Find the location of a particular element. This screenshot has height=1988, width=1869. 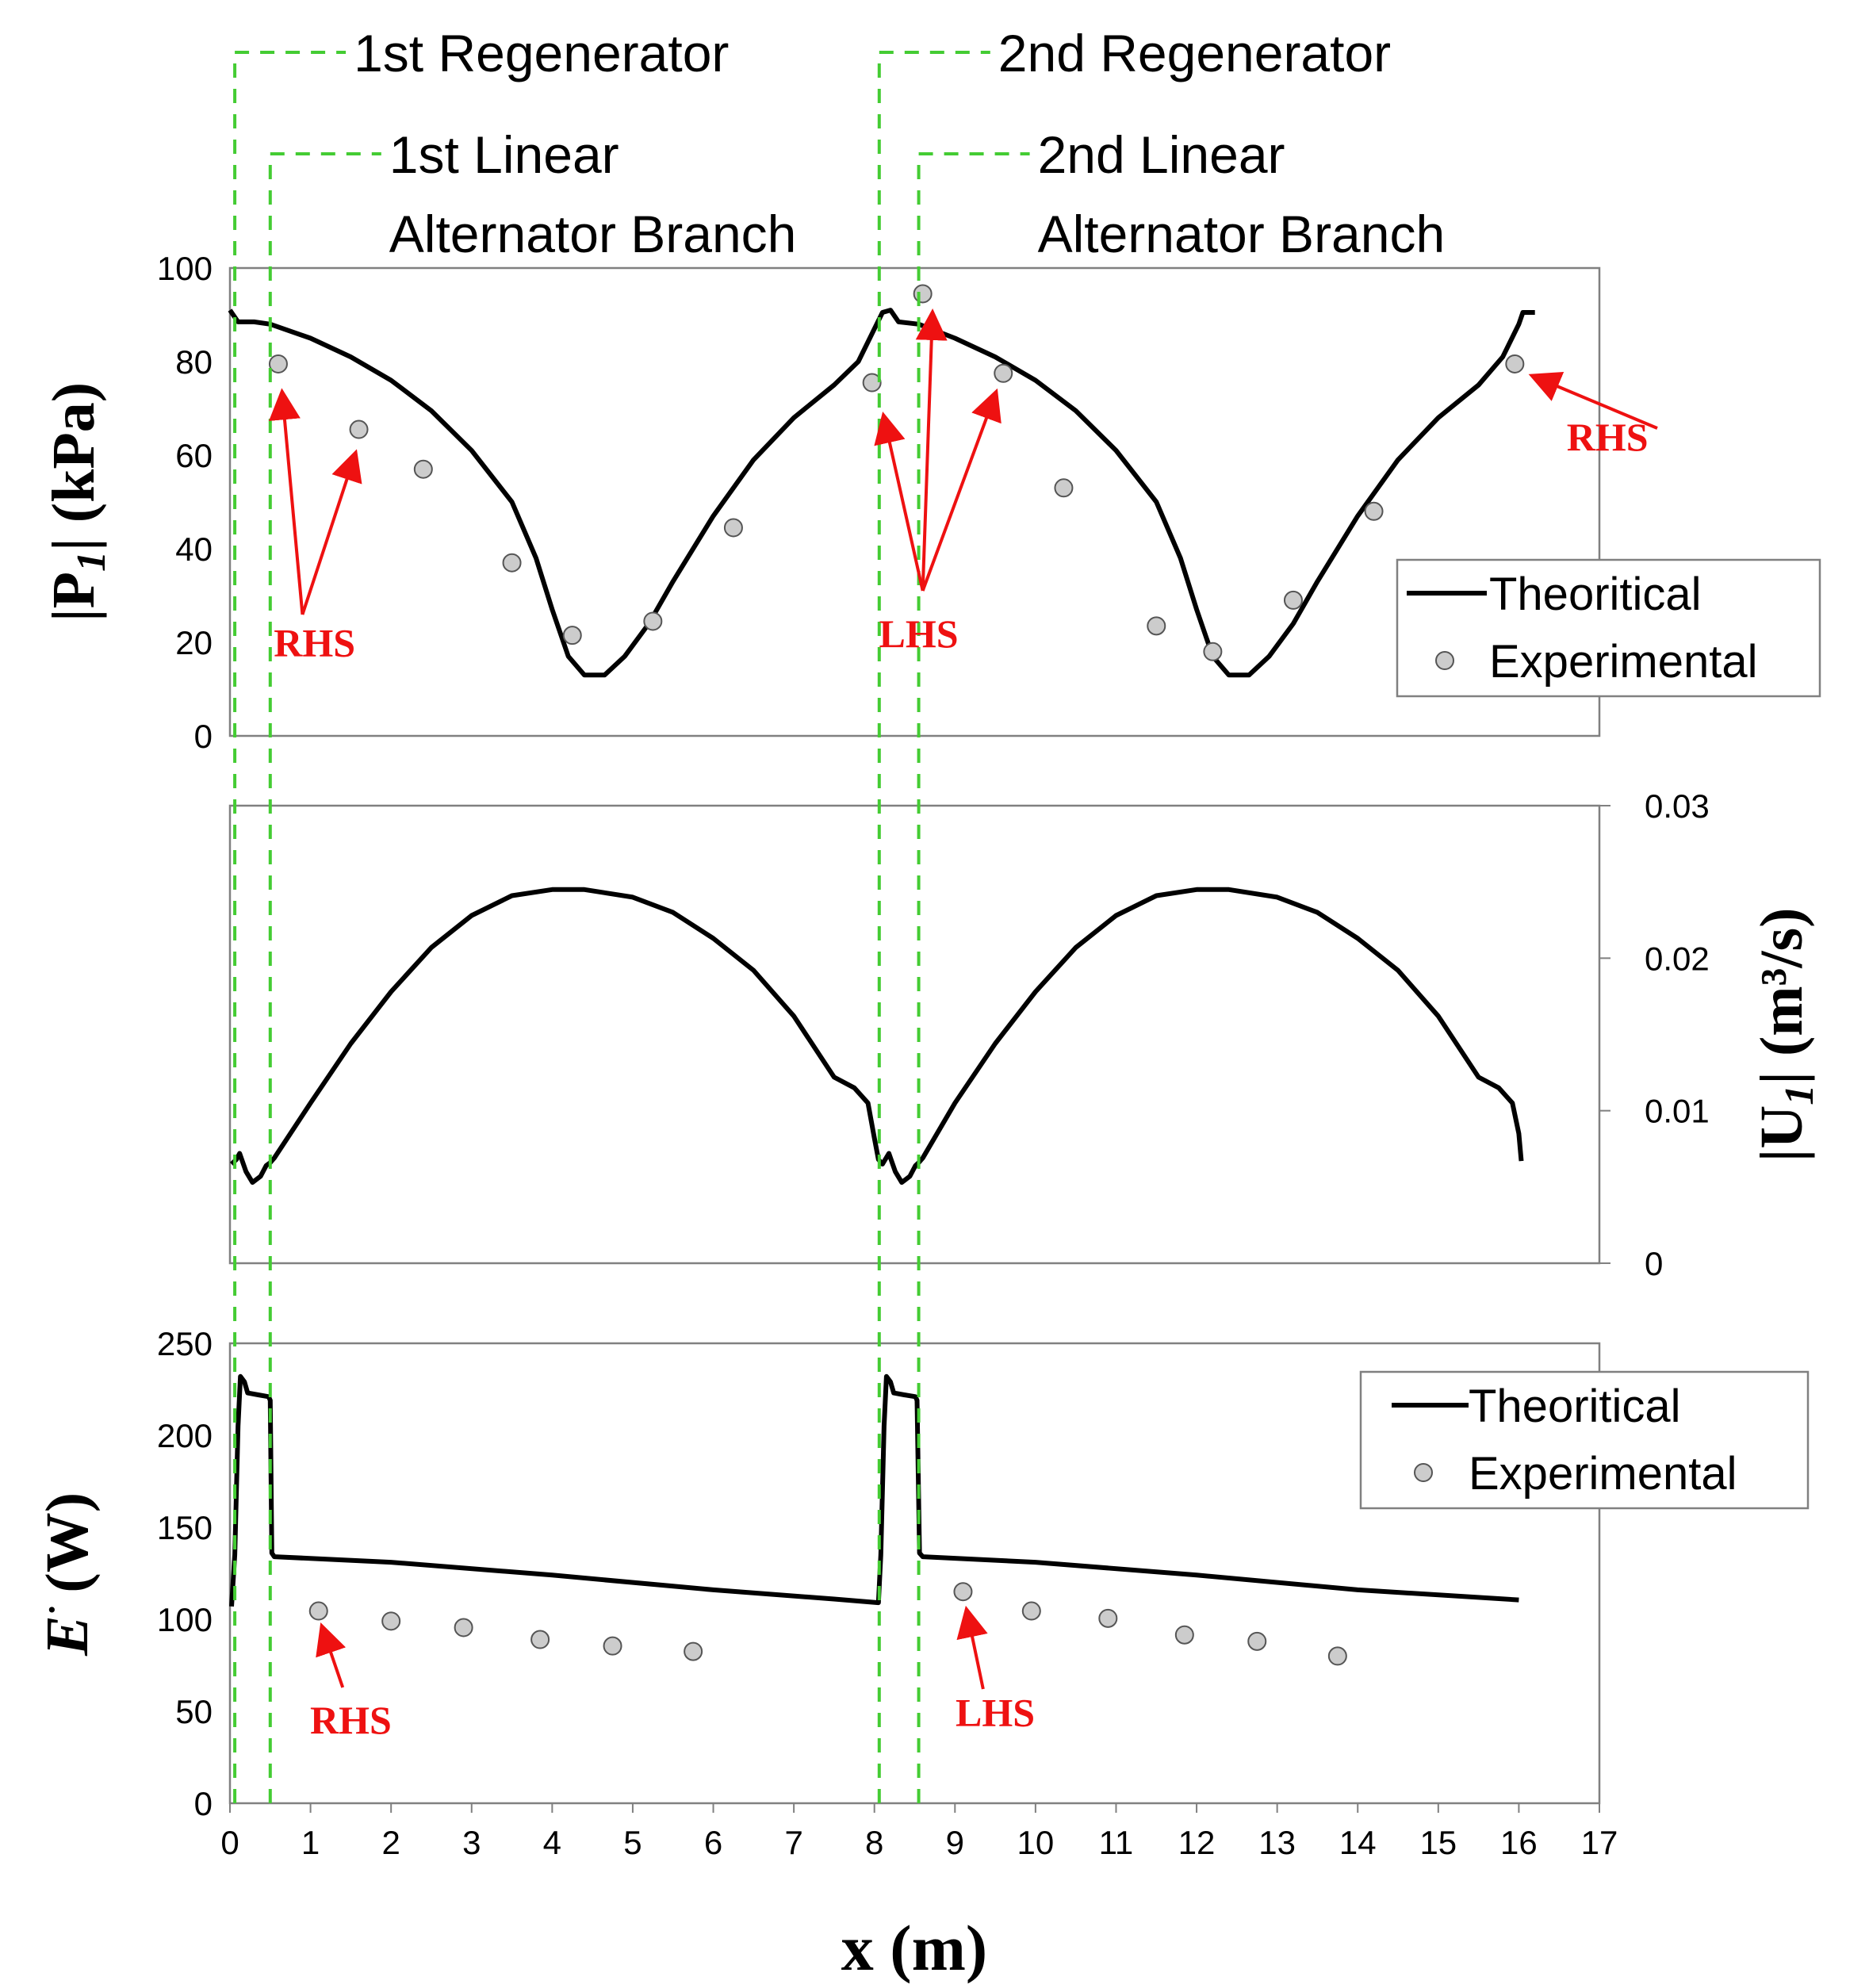

power-legend: Theoritical Experimental is located at coordinates (1584, 1440).